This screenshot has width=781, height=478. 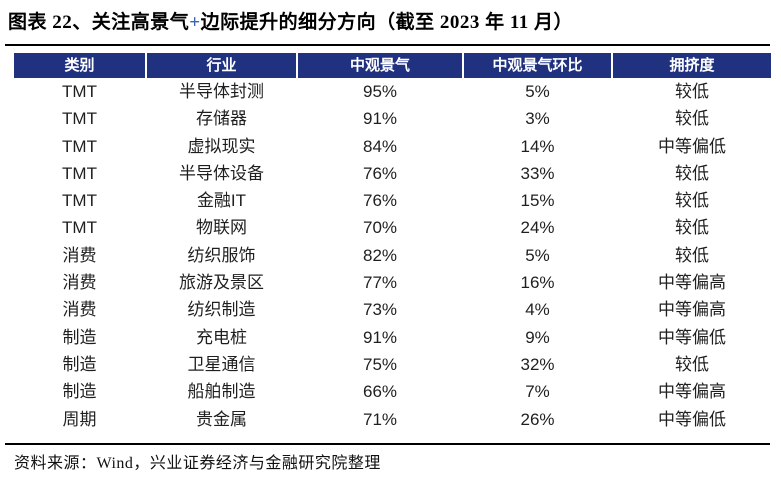 I want to click on table-cell: 3%, so click(x=537, y=119).